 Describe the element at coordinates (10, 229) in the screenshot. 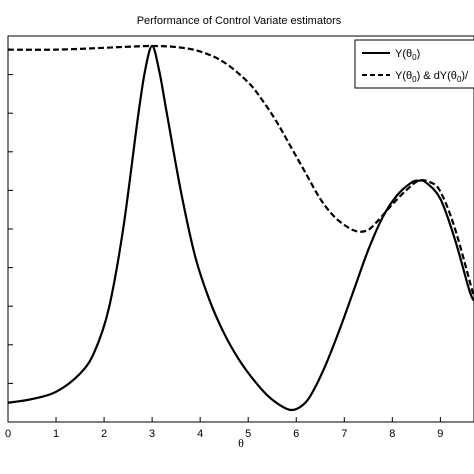

I see `y-axis-ticks` at that location.